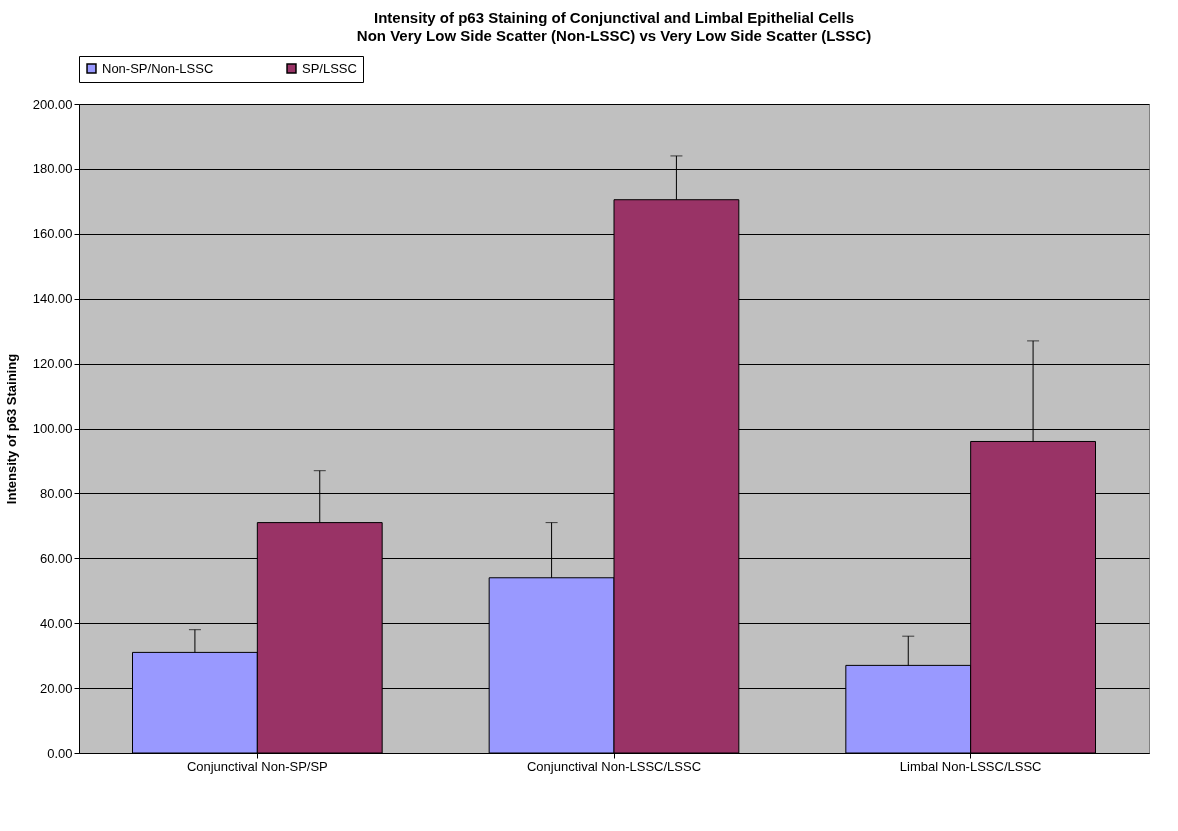  I want to click on y-tick-label: 0.00, so click(60, 753).